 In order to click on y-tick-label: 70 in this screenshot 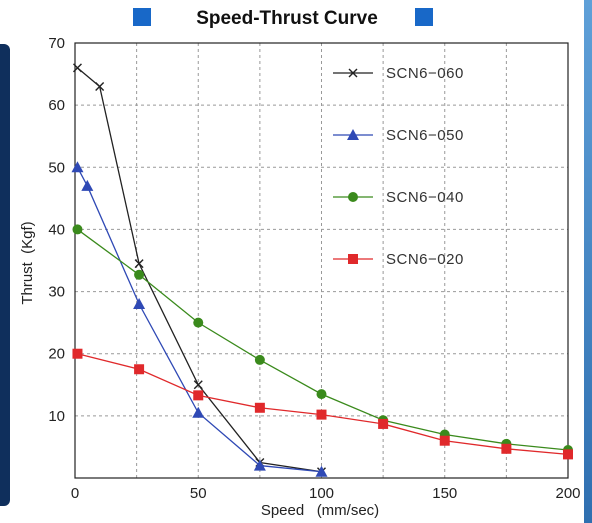, I will do `click(56, 43)`.